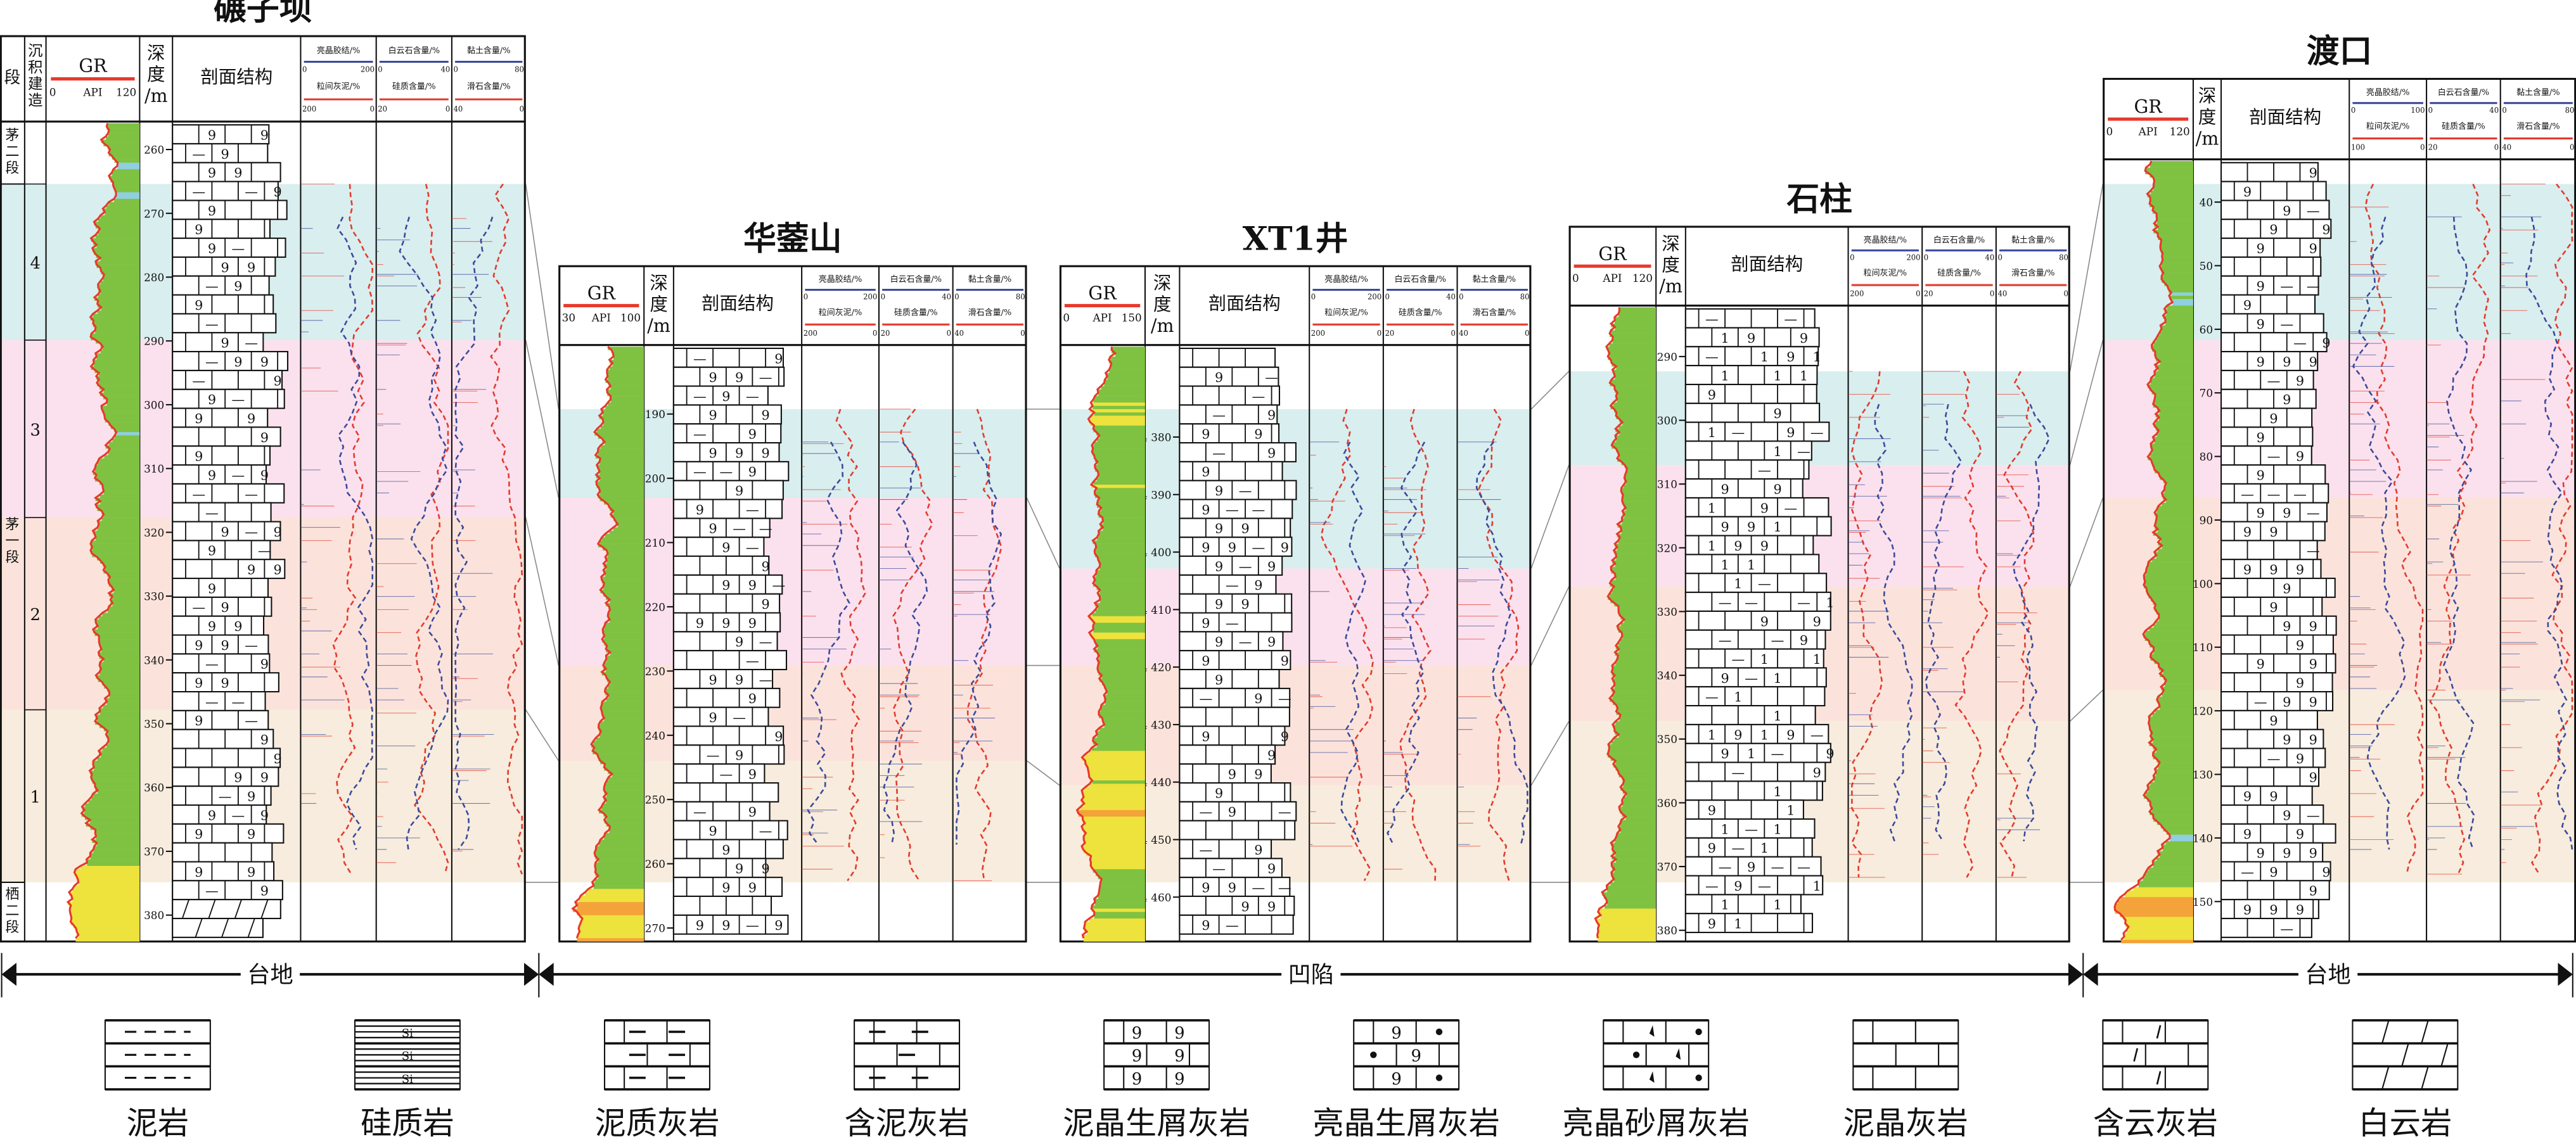  What do you see at coordinates (1550, 626) in the screenshot?
I see `correlation-line` at bounding box center [1550, 626].